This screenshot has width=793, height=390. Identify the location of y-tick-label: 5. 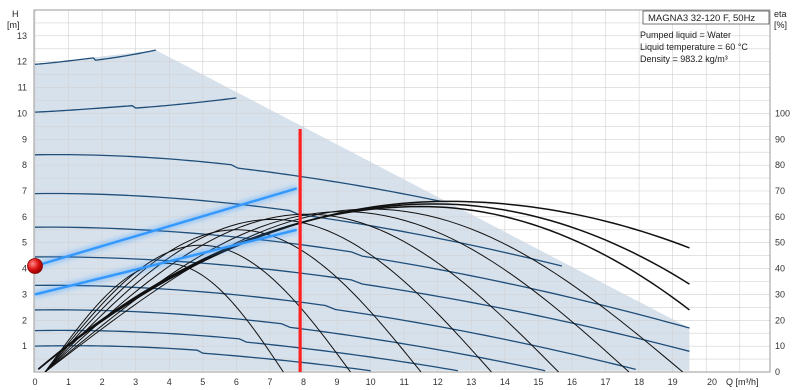
(24, 243).